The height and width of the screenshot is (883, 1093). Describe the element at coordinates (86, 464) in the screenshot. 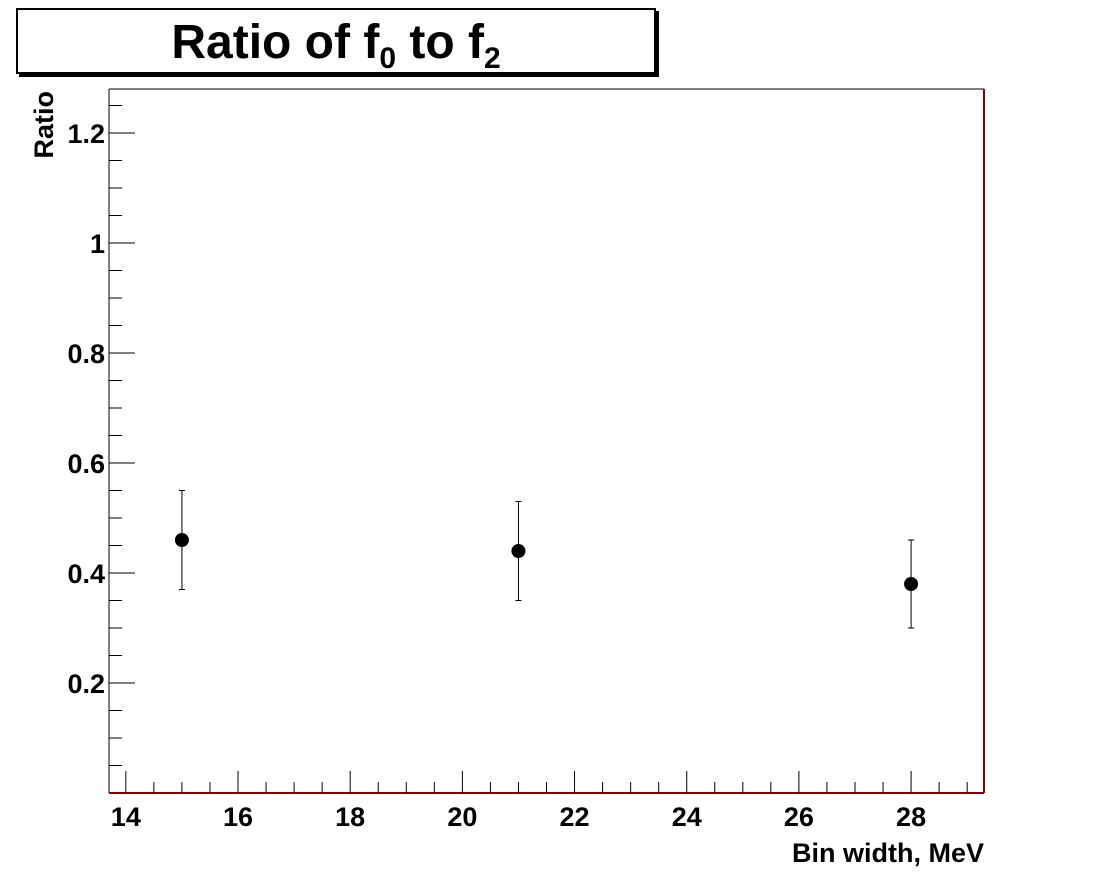

I see `y-tick-label: 0.6` at that location.